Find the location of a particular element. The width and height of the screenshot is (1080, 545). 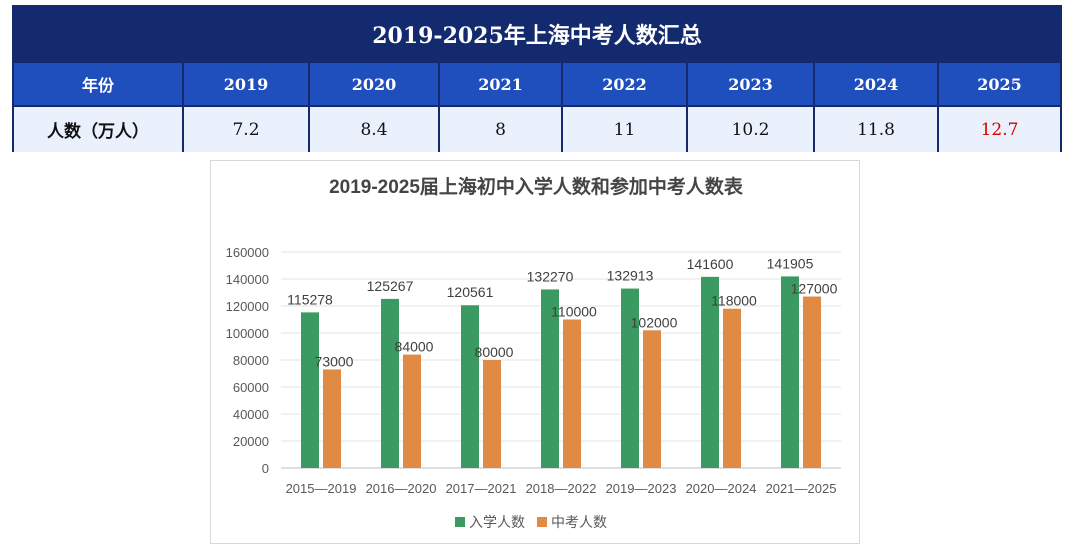

year-cell: 2020 is located at coordinates (373, 84).